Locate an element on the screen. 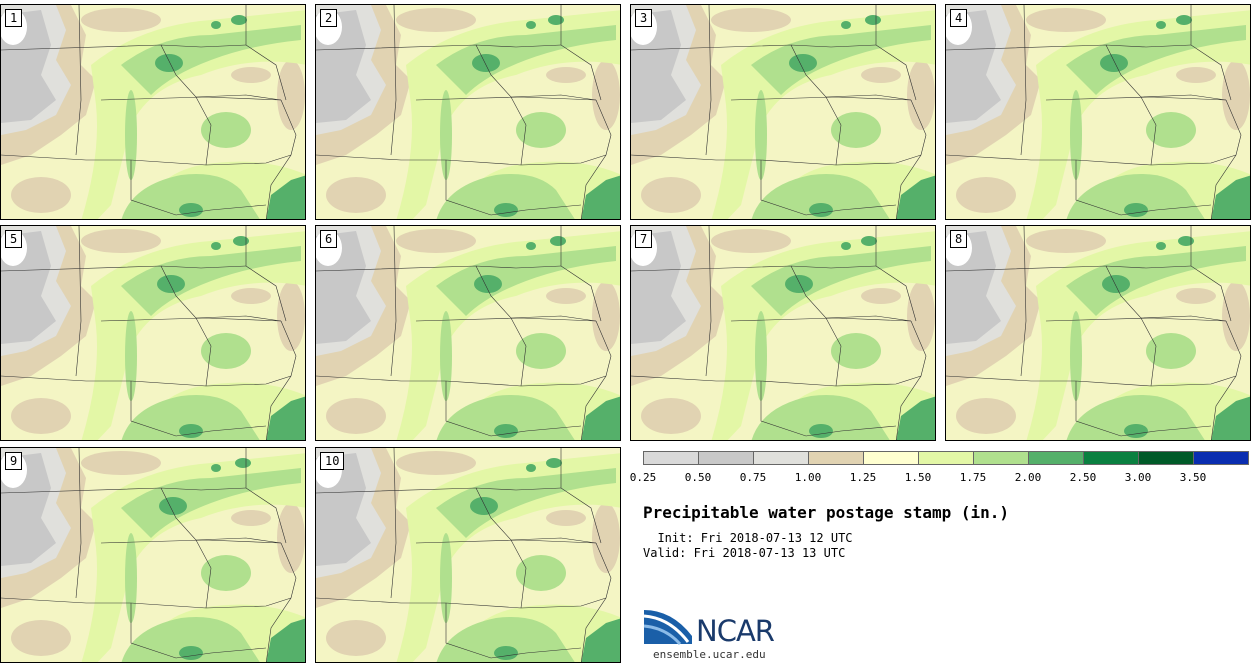 Image resolution: width=1260 pixels, height=663 pixels. legend-tick-label: 1.25 is located at coordinates (863, 477).